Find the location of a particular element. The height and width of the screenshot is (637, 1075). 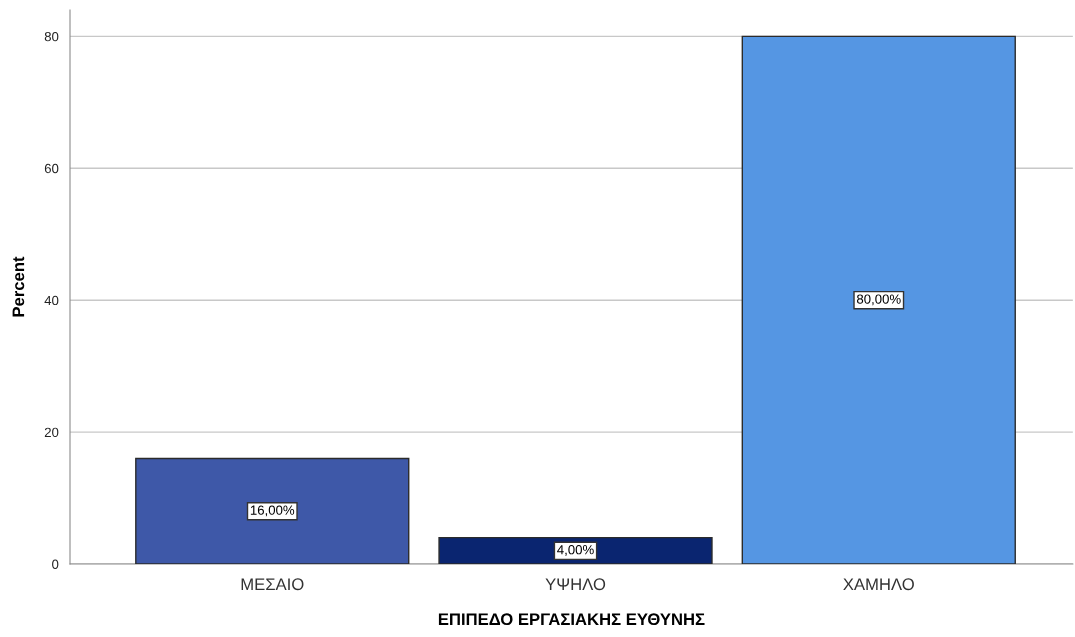

x-tick-label: ΧΑΜΗΛΟ is located at coordinates (878, 584).